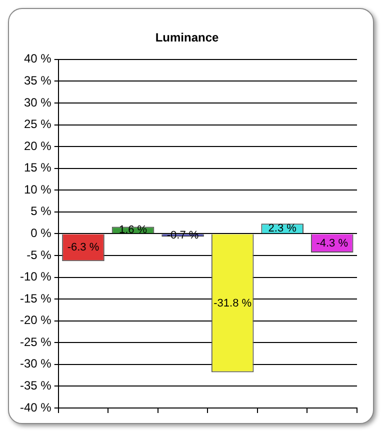 This screenshot has width=382, height=432. Describe the element at coordinates (36, 277) in the screenshot. I see `y-tick-label: -10 %` at that location.